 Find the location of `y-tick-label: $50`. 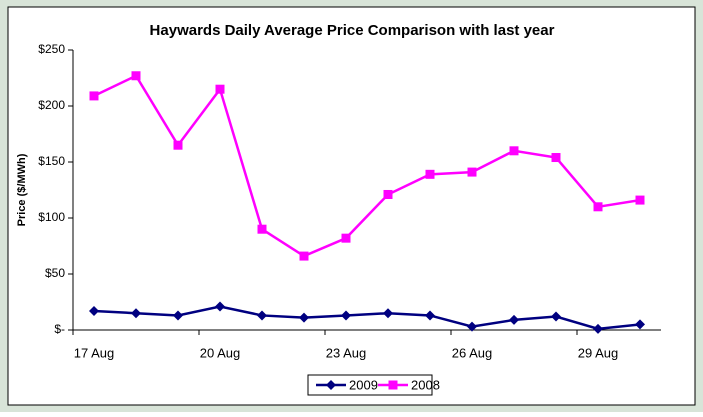

y-tick-label: $50 is located at coordinates (55, 273).